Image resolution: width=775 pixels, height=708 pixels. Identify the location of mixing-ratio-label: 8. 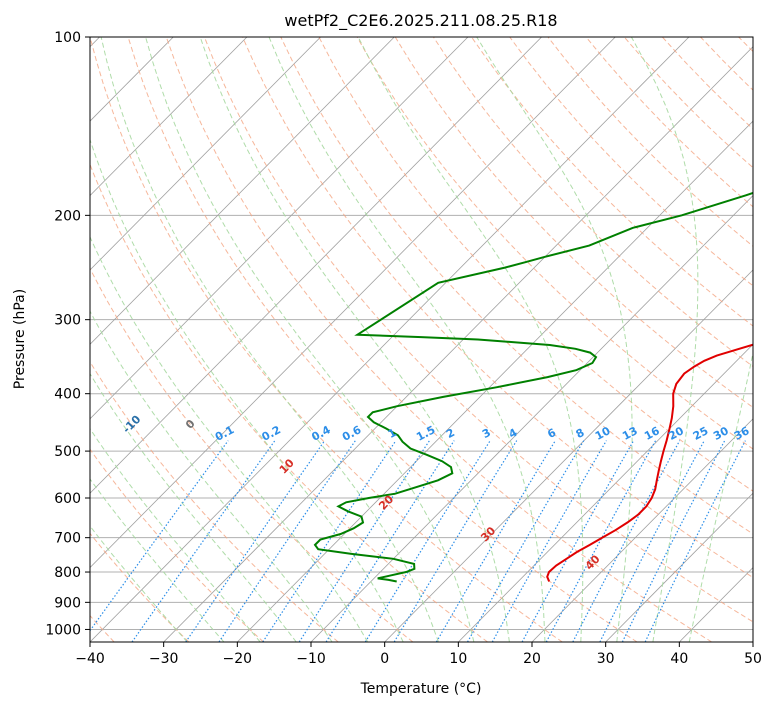
(580, 433).